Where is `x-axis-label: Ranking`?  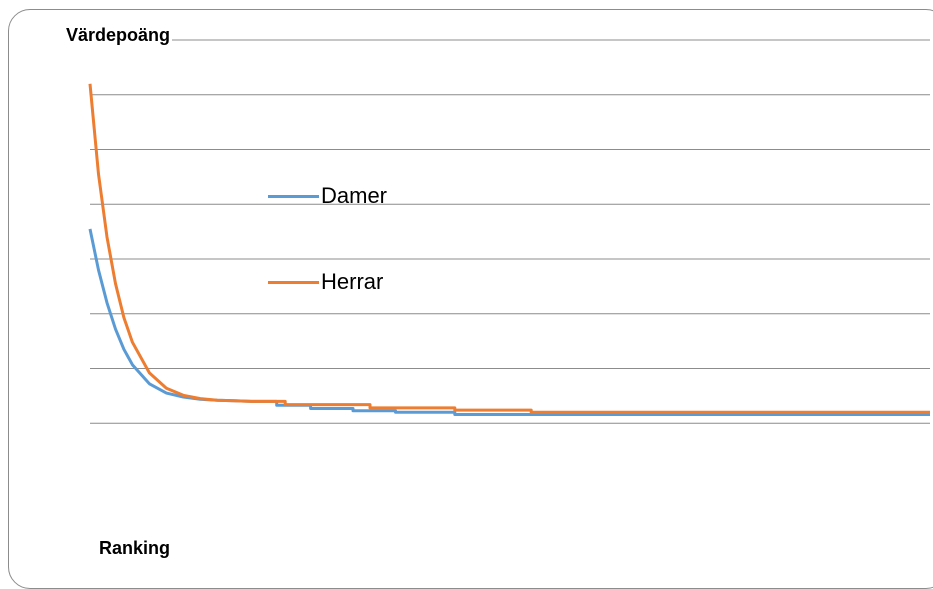 x-axis-label: Ranking is located at coordinates (135, 548).